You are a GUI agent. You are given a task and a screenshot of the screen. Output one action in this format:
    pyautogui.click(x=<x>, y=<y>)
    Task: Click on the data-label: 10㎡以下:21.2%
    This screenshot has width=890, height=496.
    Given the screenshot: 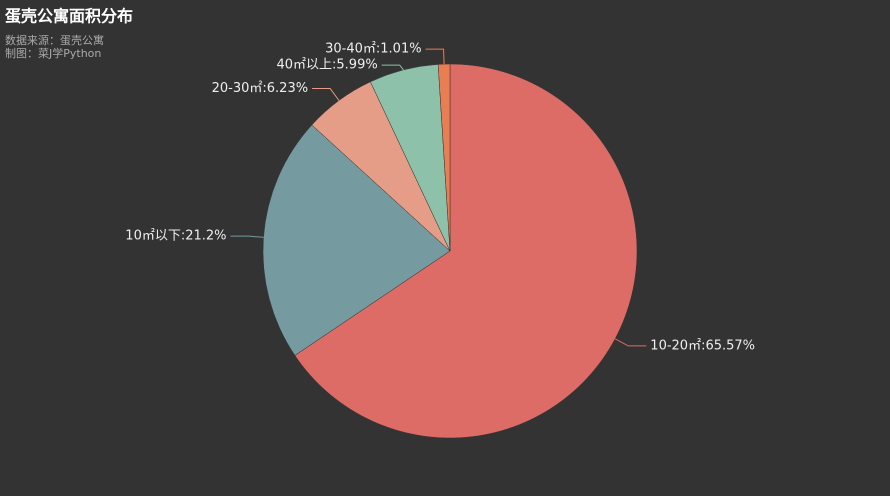 What is the action you would take?
    pyautogui.click(x=175, y=236)
    